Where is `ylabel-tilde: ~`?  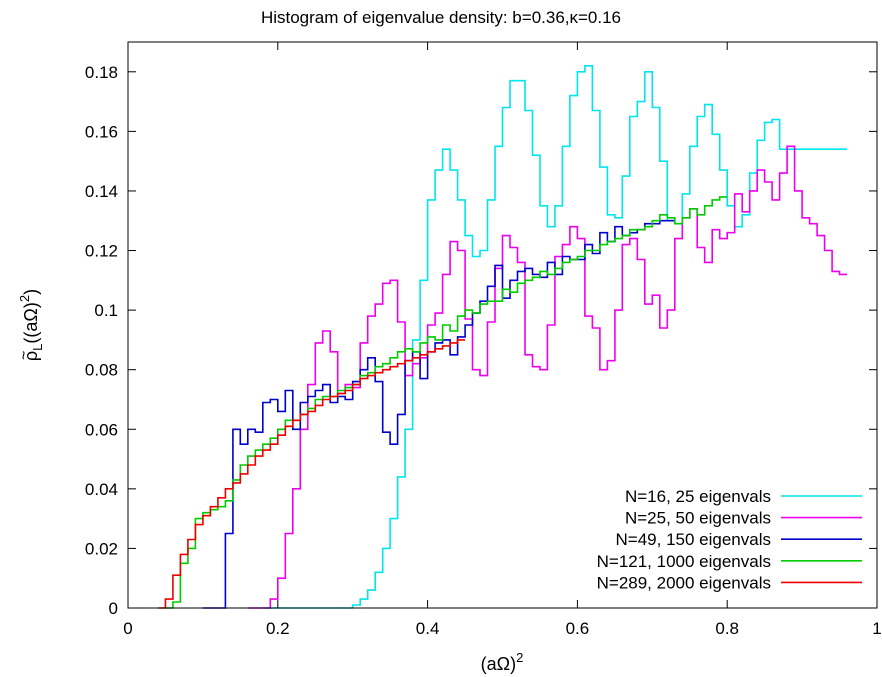 ylabel-tilde: ~ is located at coordinates (24, 355).